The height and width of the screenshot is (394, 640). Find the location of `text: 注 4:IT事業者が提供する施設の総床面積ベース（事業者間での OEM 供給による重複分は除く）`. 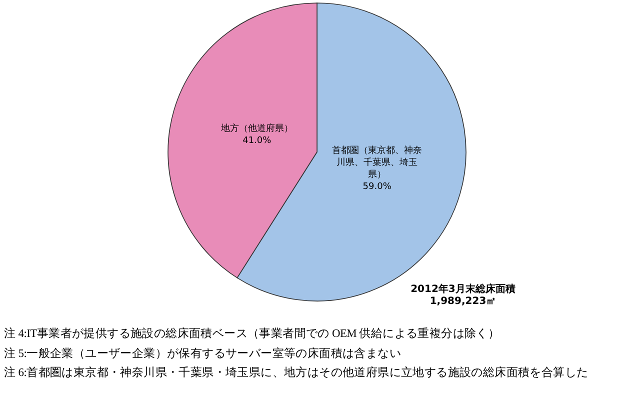

text: 注 4:IT事業者が提供する施設の総床面積ベース（事業者間での OEM 供給による重複分は除く） is located at coordinates (252, 333).